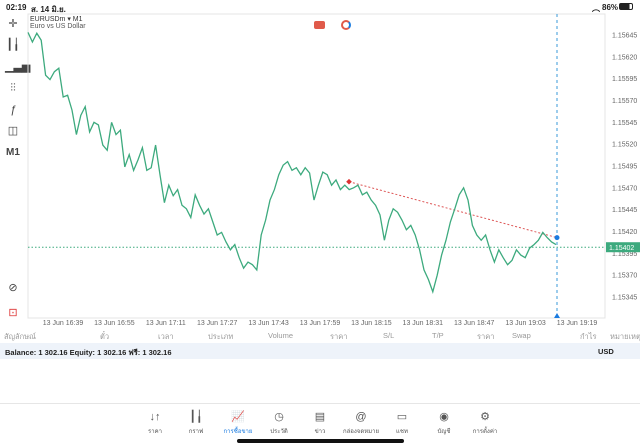 The width and height of the screenshot is (640, 447). What do you see at coordinates (624, 145) in the screenshot?
I see `y-tick-label: 1.15520` at bounding box center [624, 145].